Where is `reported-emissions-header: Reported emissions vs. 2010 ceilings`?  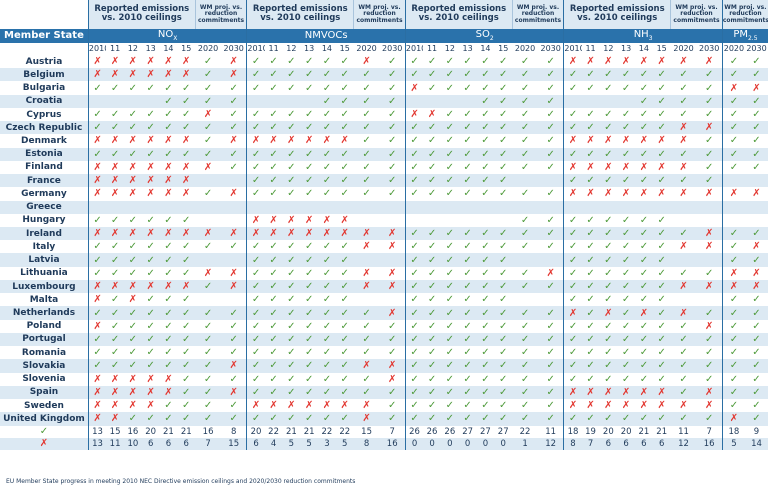 reported-emissions-header: Reported emissions vs. 2010 ceilings is located at coordinates (141, 14).